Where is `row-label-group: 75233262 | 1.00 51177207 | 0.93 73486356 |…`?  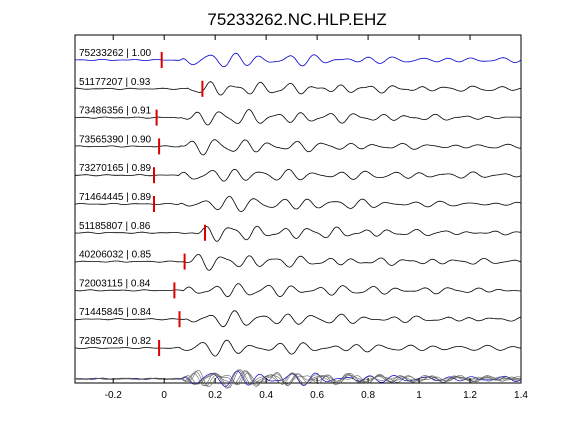 row-label-group: 75233262 | 1.00 51177207 | 0.93 73486356 |… is located at coordinates (115, 197).